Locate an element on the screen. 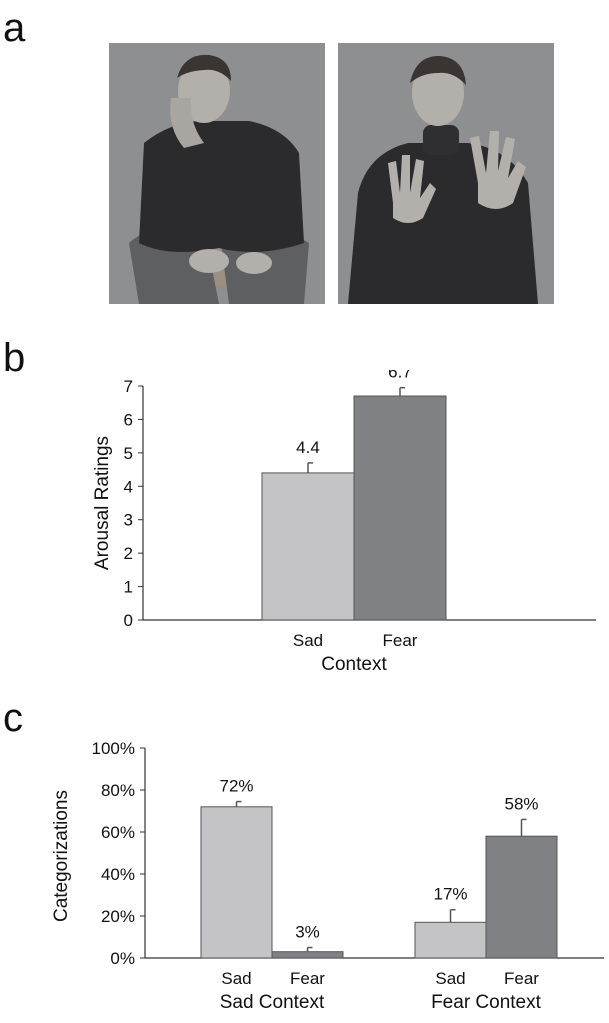  bar-sad-context-fear is located at coordinates (307, 955).